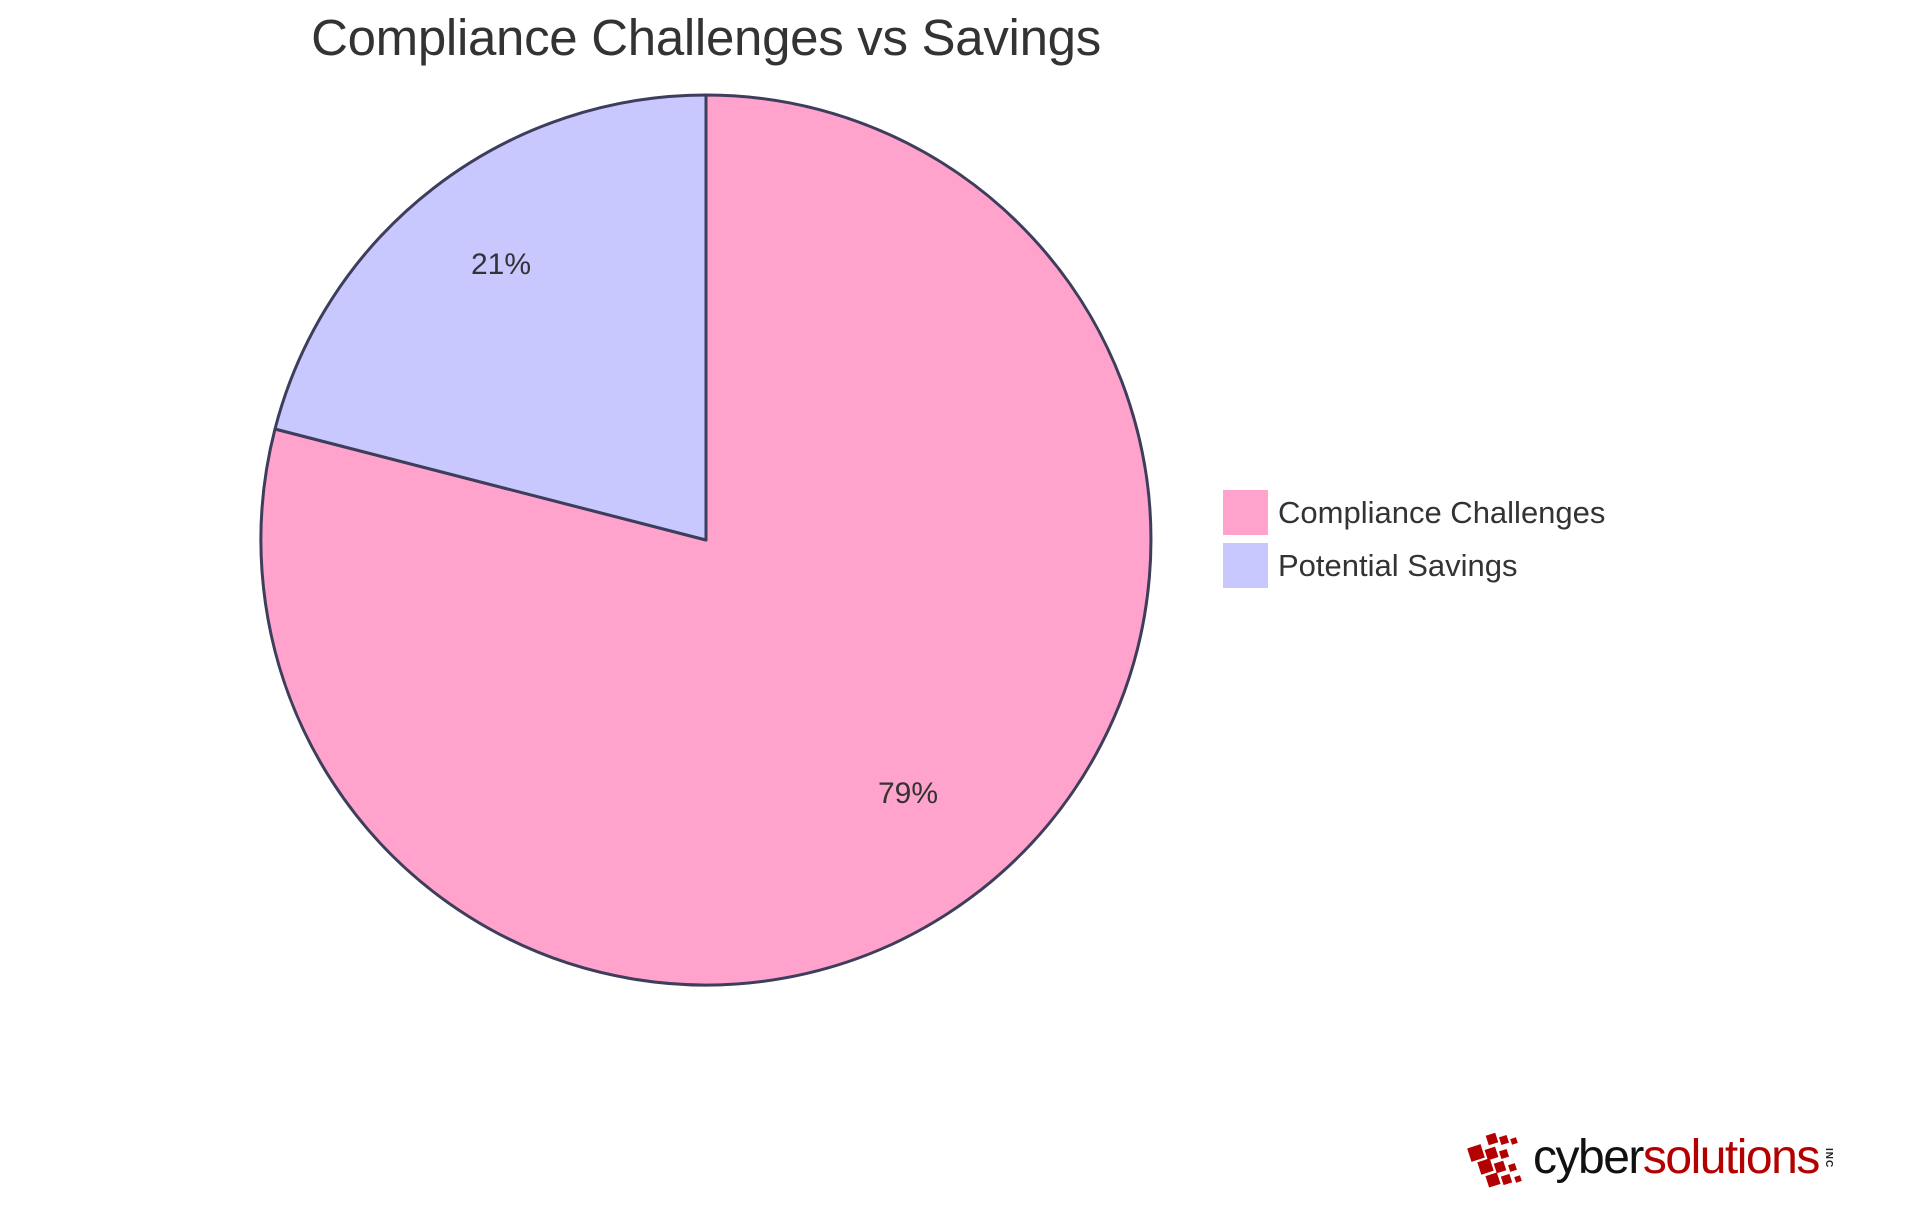  I want to click on company-logo: cyber solutions INC, so click(1649, 1158).